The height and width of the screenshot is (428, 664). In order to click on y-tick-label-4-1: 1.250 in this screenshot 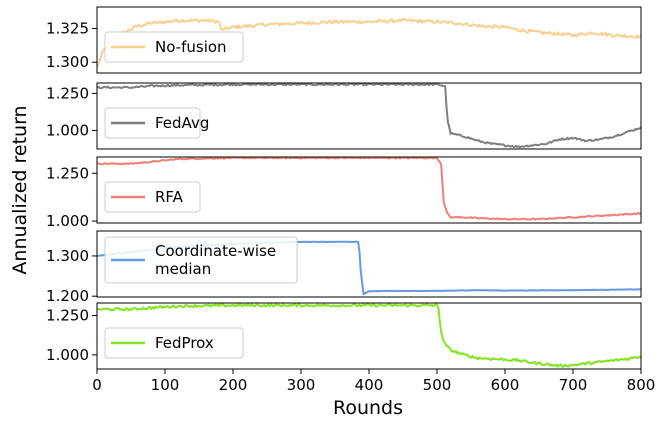, I will do `click(67, 316)`.